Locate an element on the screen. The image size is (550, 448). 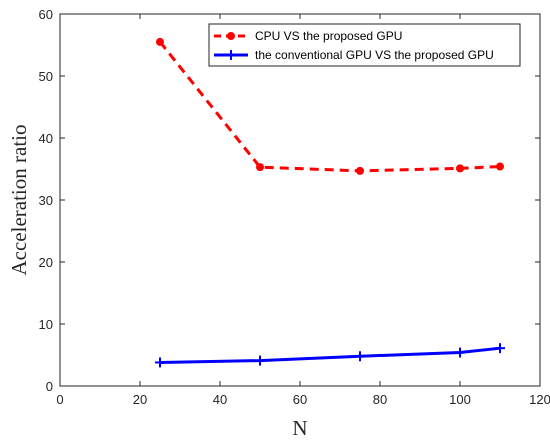
y-tick-label: 60 is located at coordinates (46, 14).